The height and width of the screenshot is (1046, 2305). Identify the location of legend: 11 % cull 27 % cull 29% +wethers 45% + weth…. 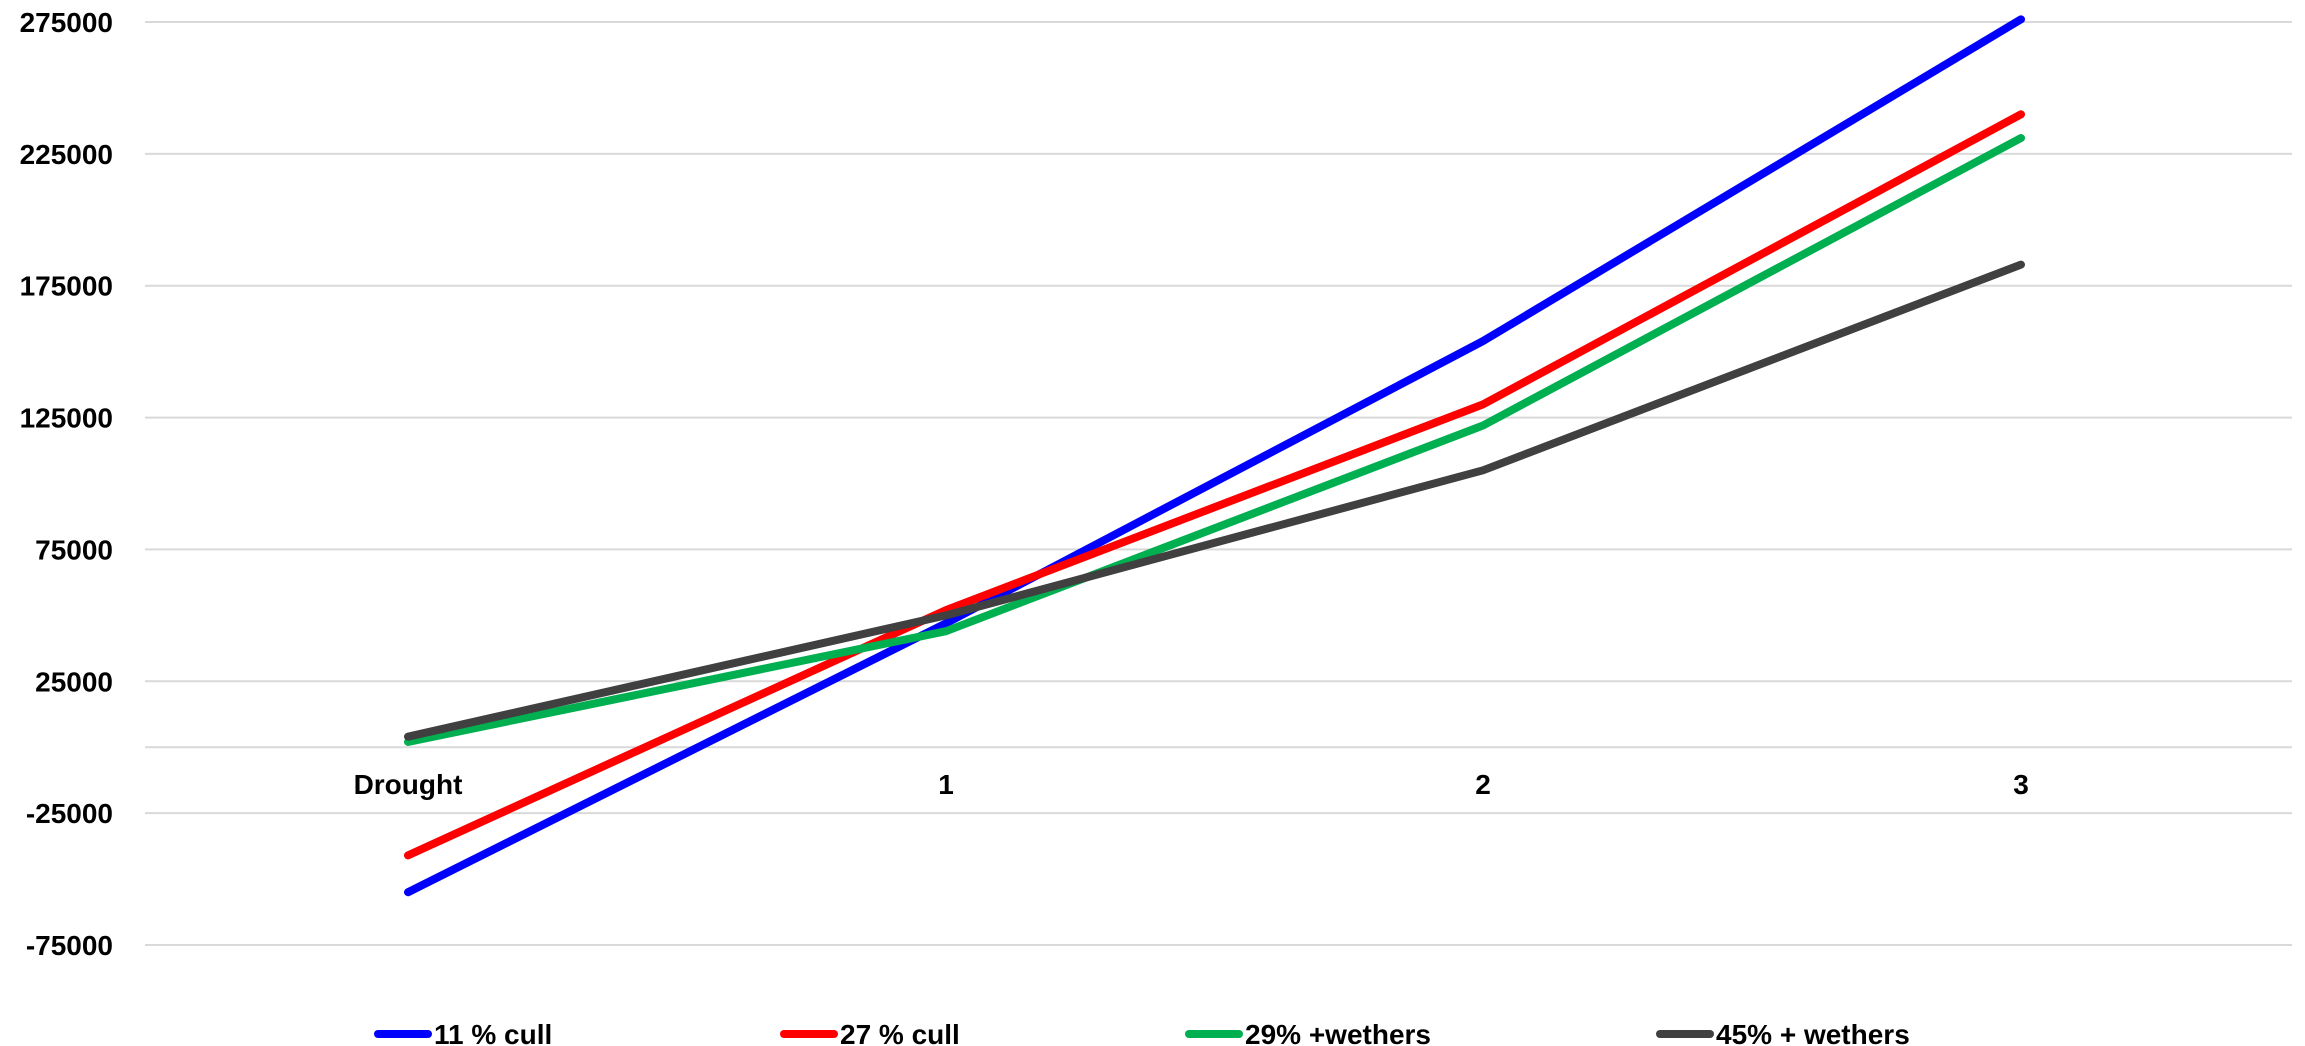
(1142, 1032).